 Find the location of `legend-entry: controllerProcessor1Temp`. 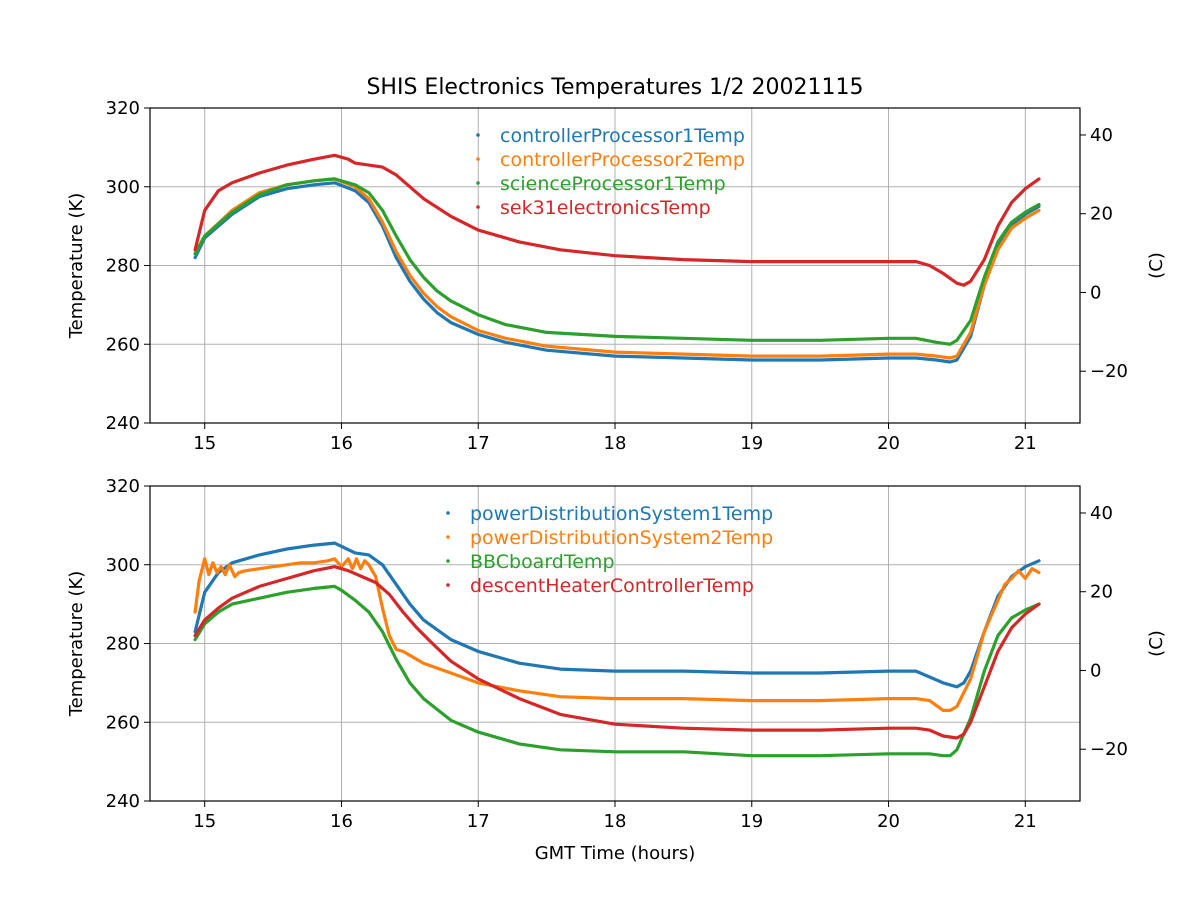

legend-entry: controllerProcessor1Temp is located at coordinates (622, 136).